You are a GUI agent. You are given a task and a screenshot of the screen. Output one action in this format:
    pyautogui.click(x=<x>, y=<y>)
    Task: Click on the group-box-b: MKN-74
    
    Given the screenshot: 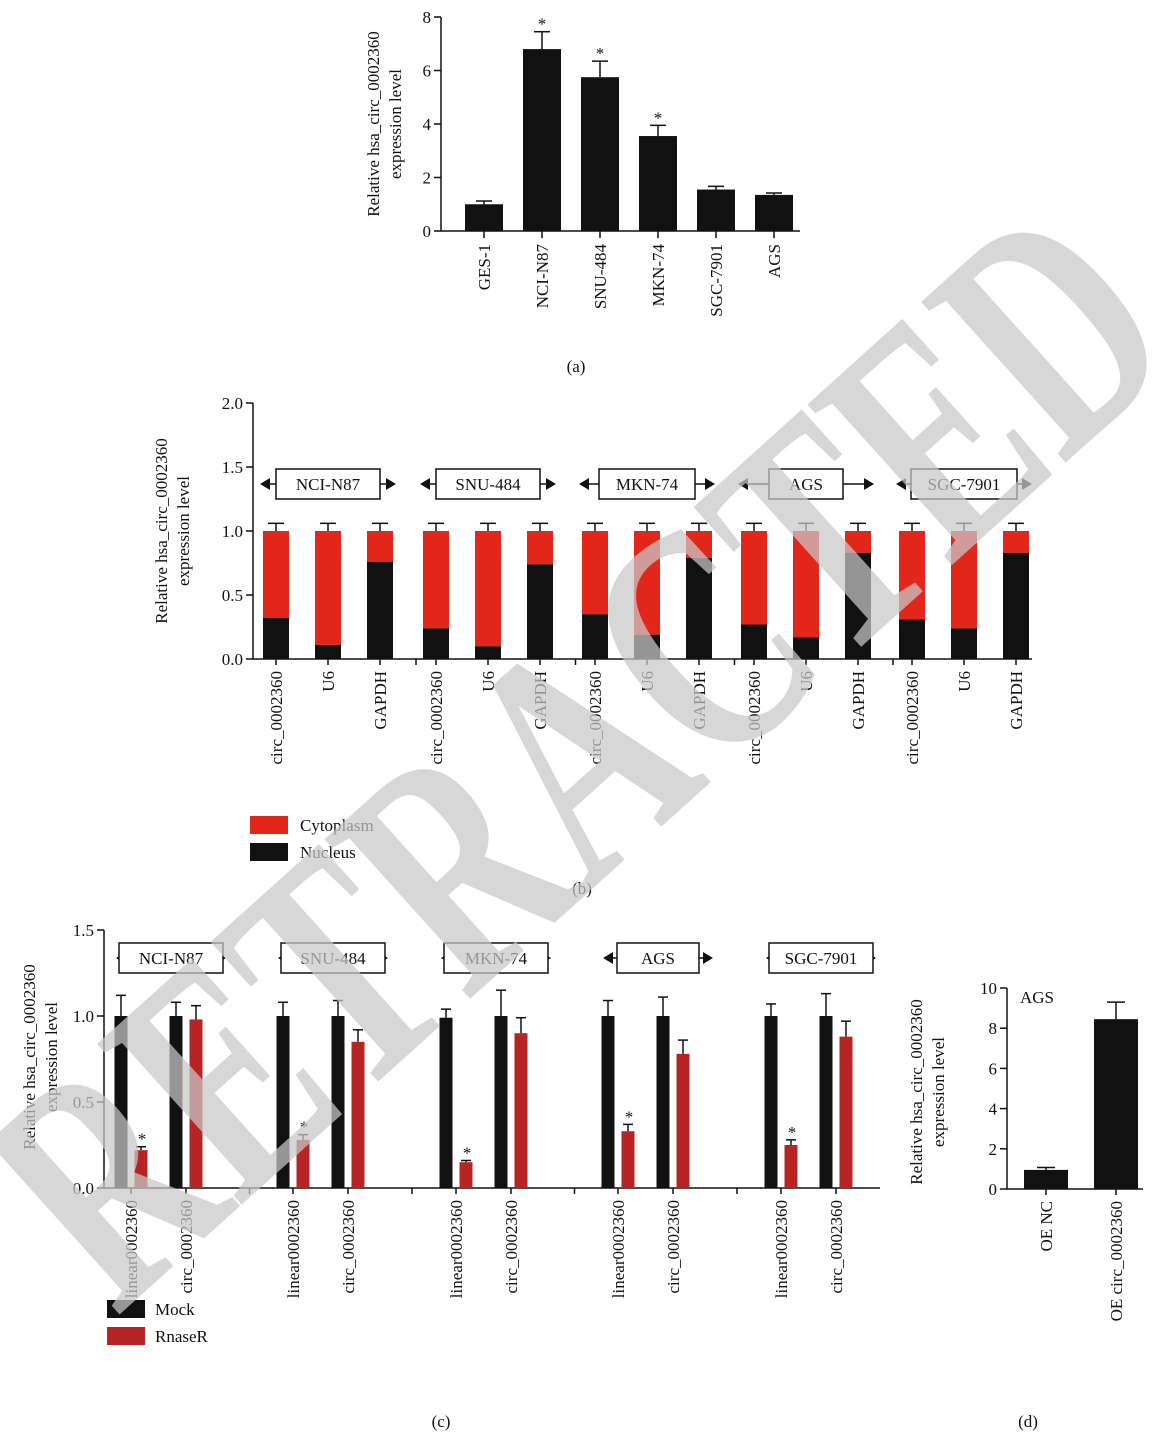 What is the action you would take?
    pyautogui.click(x=647, y=484)
    